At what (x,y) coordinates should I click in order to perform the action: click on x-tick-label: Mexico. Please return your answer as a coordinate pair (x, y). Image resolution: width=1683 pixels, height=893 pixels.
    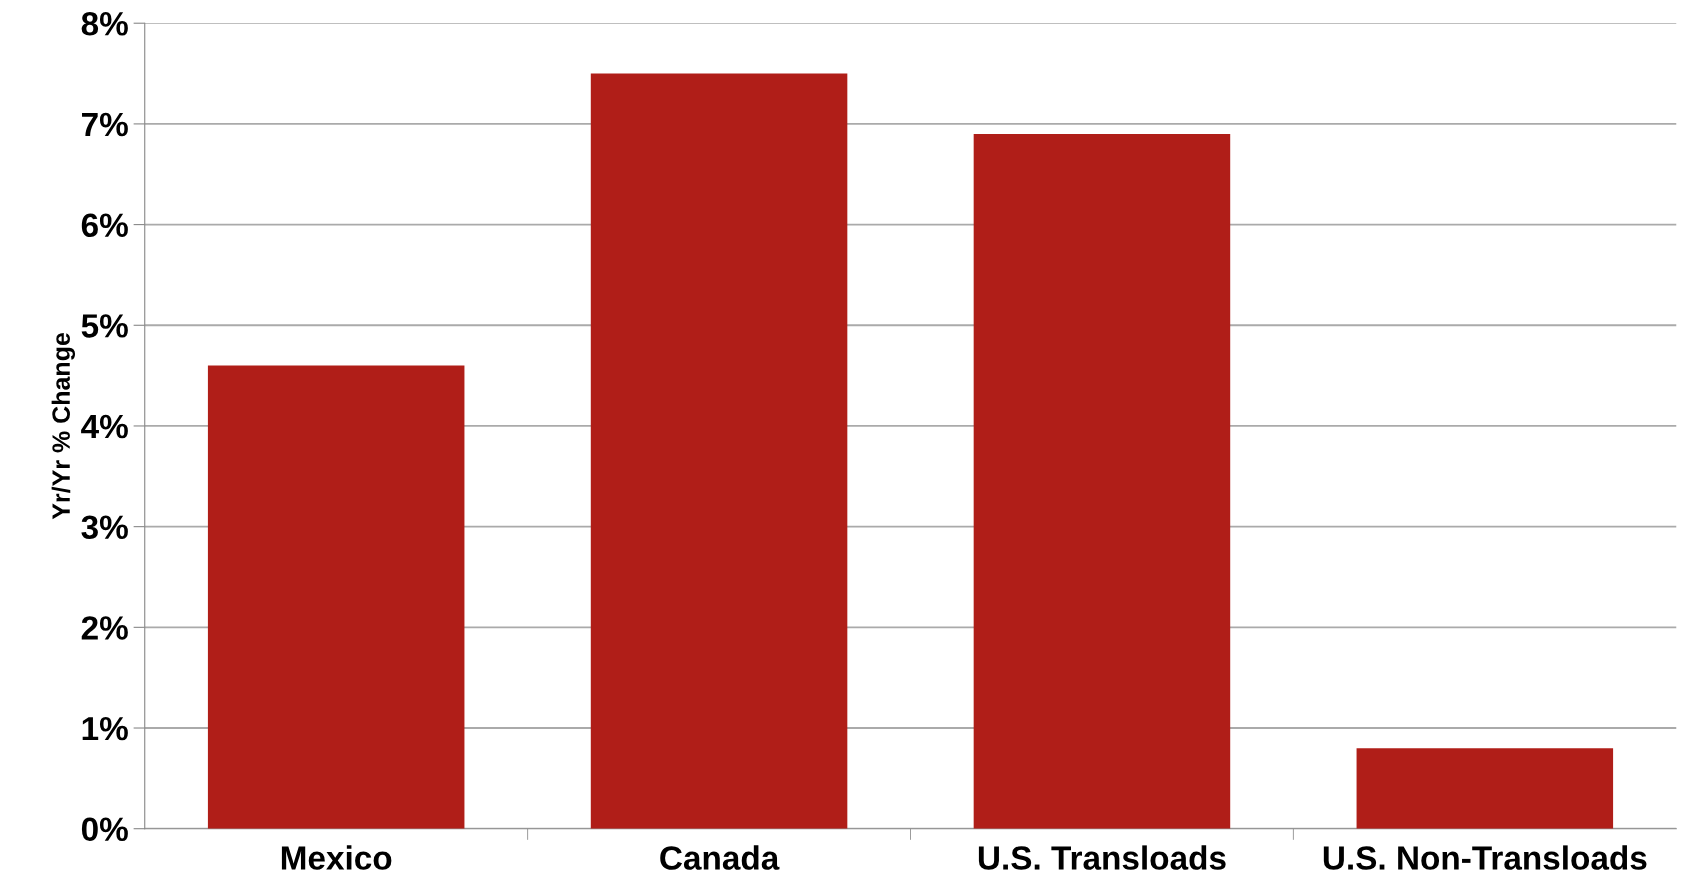
    Looking at the image, I should click on (336, 857).